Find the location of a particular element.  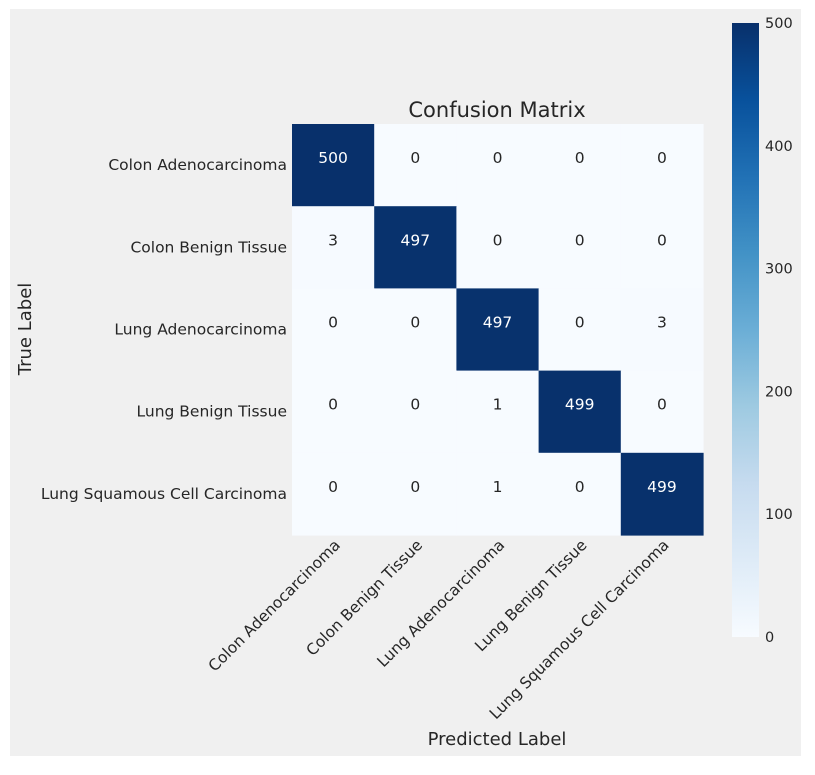

cell-value-r4-c3: 0 is located at coordinates (580, 487).